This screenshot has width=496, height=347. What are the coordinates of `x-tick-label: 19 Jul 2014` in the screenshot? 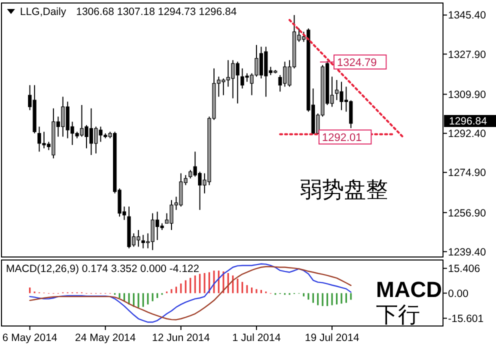 It's located at (332, 338).